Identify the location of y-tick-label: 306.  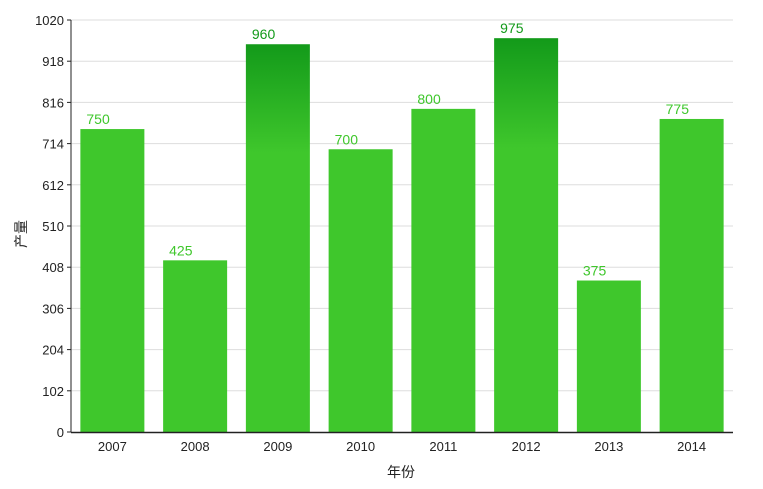
(53, 308).